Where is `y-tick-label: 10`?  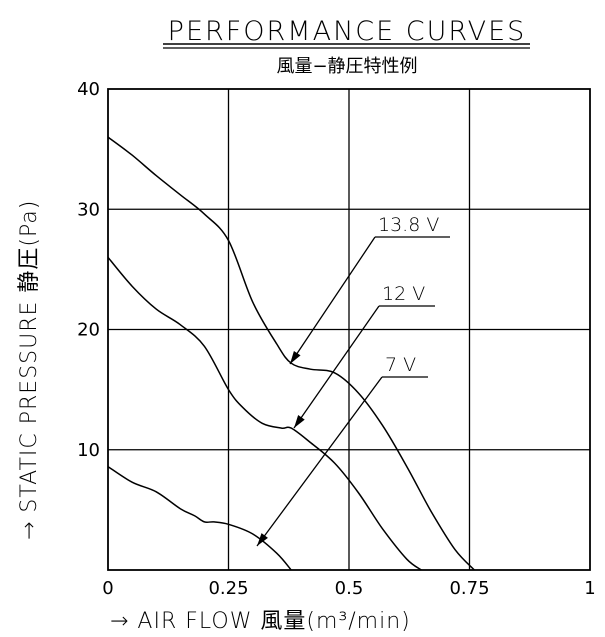
y-tick-label: 10 is located at coordinates (88, 450).